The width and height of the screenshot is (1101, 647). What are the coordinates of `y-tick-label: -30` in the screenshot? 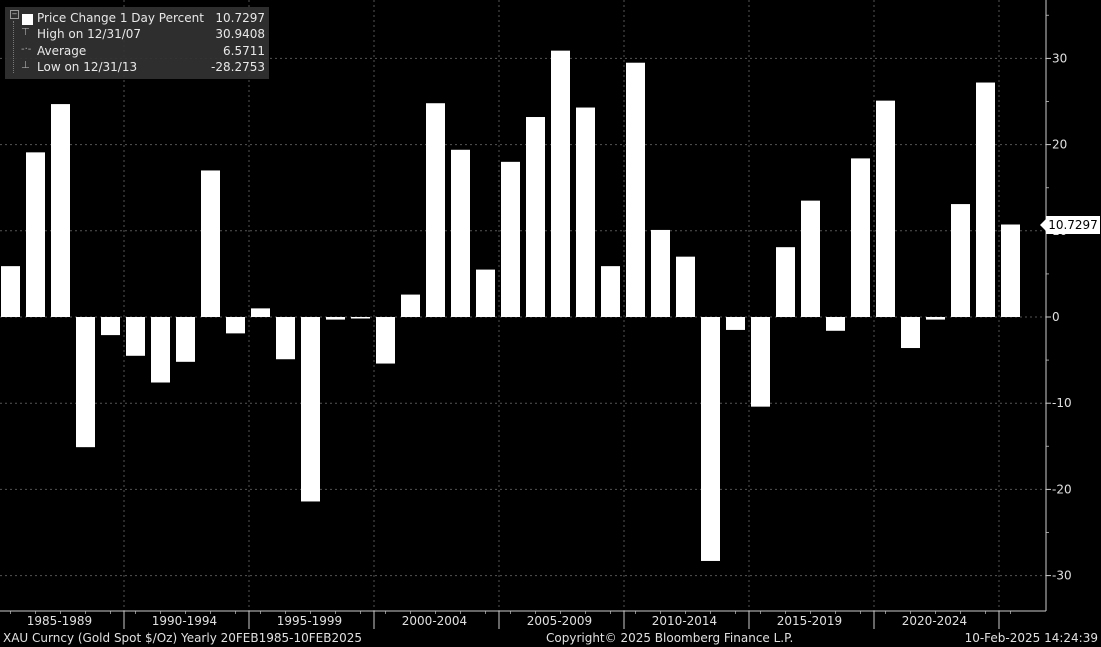 It's located at (1062, 576).